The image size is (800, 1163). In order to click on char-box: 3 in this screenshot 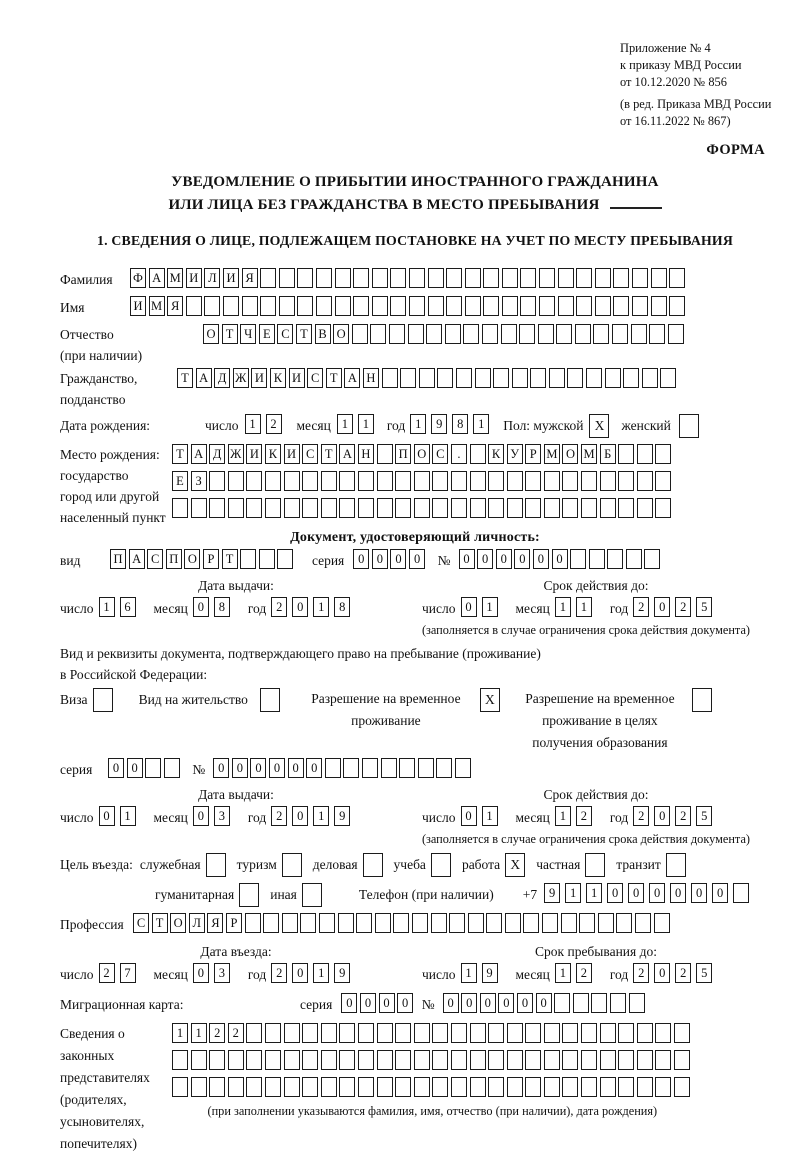, I will do `click(221, 816)`.